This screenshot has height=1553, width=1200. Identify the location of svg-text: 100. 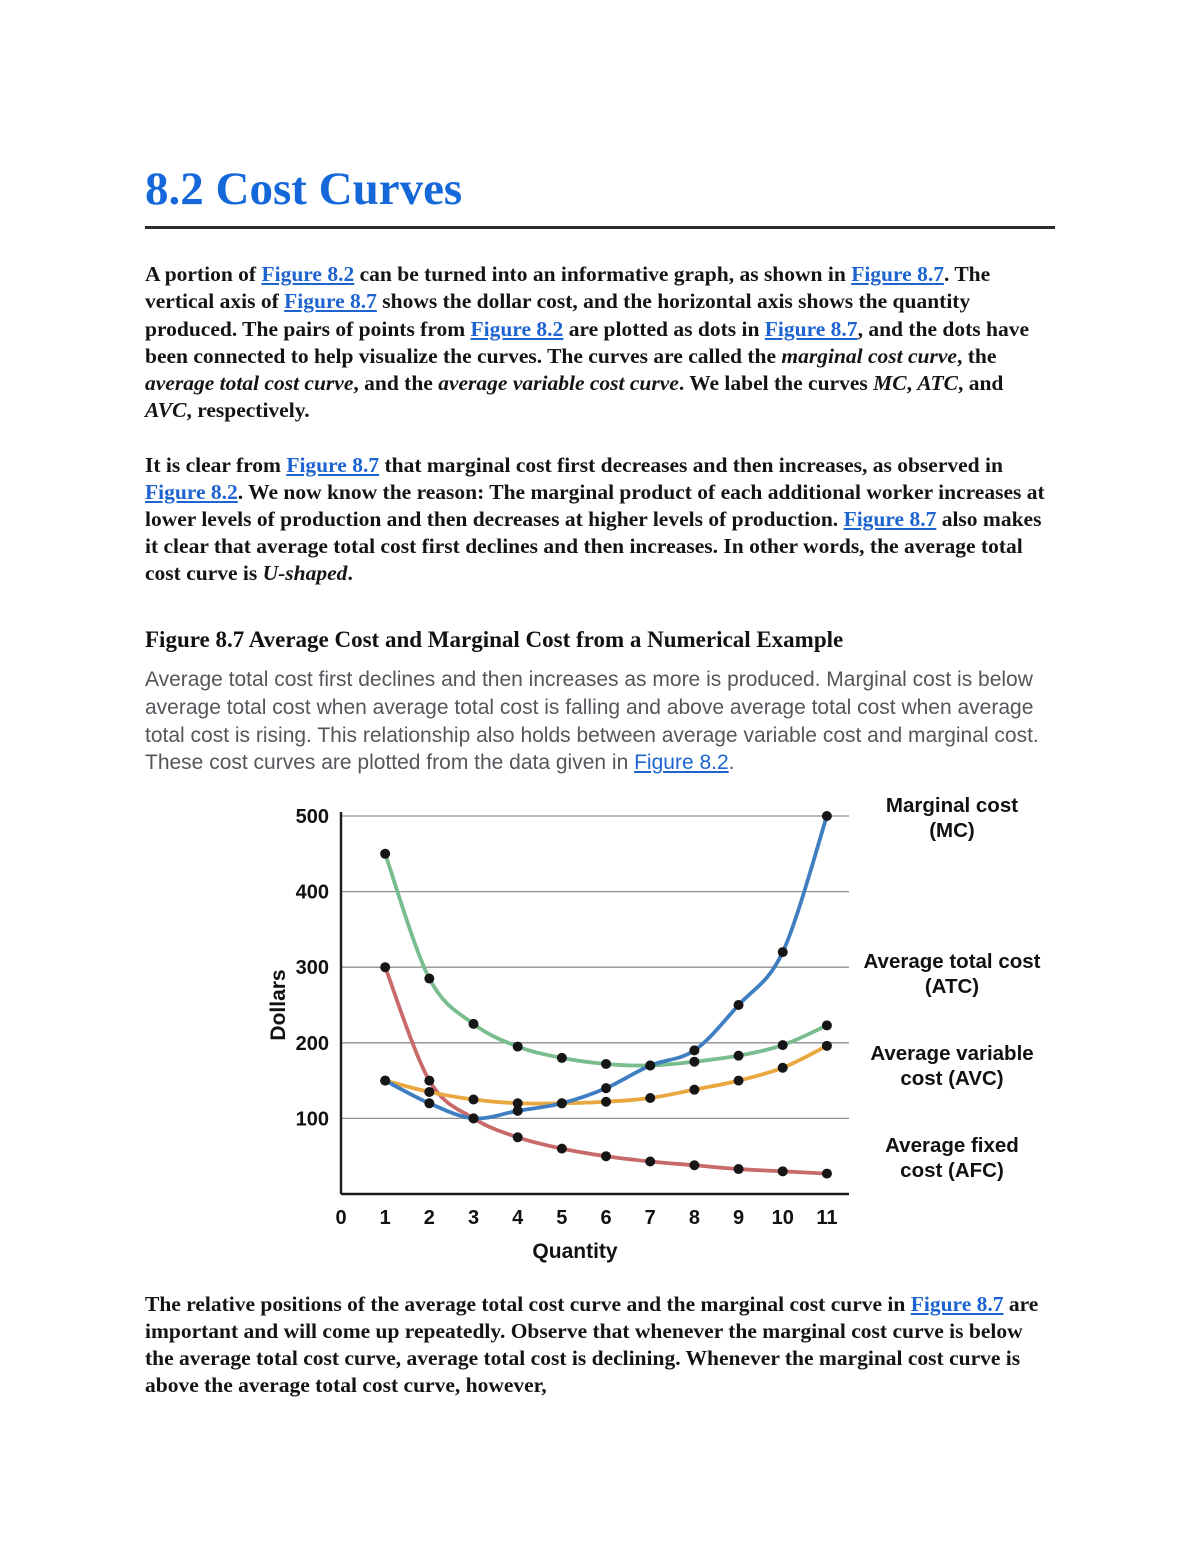
(312, 1119).